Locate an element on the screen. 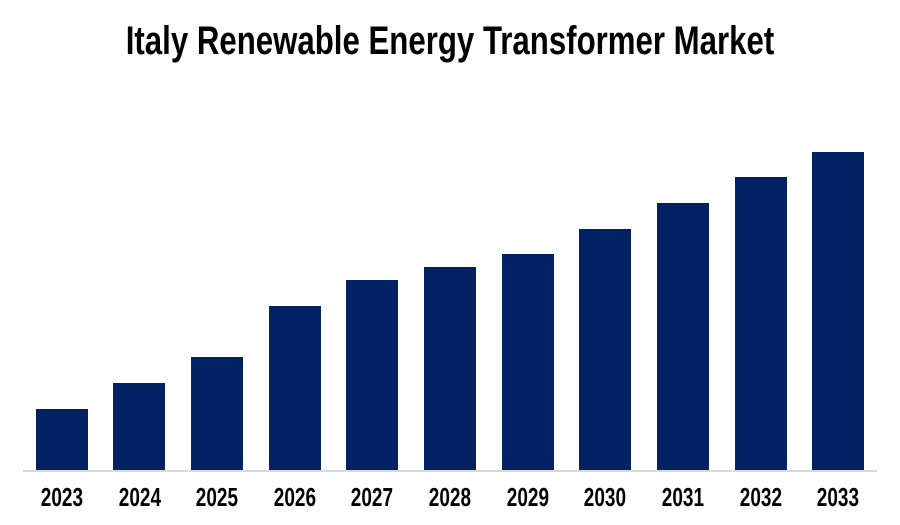 This screenshot has height=525, width=900. bar-2023 is located at coordinates (61, 439).